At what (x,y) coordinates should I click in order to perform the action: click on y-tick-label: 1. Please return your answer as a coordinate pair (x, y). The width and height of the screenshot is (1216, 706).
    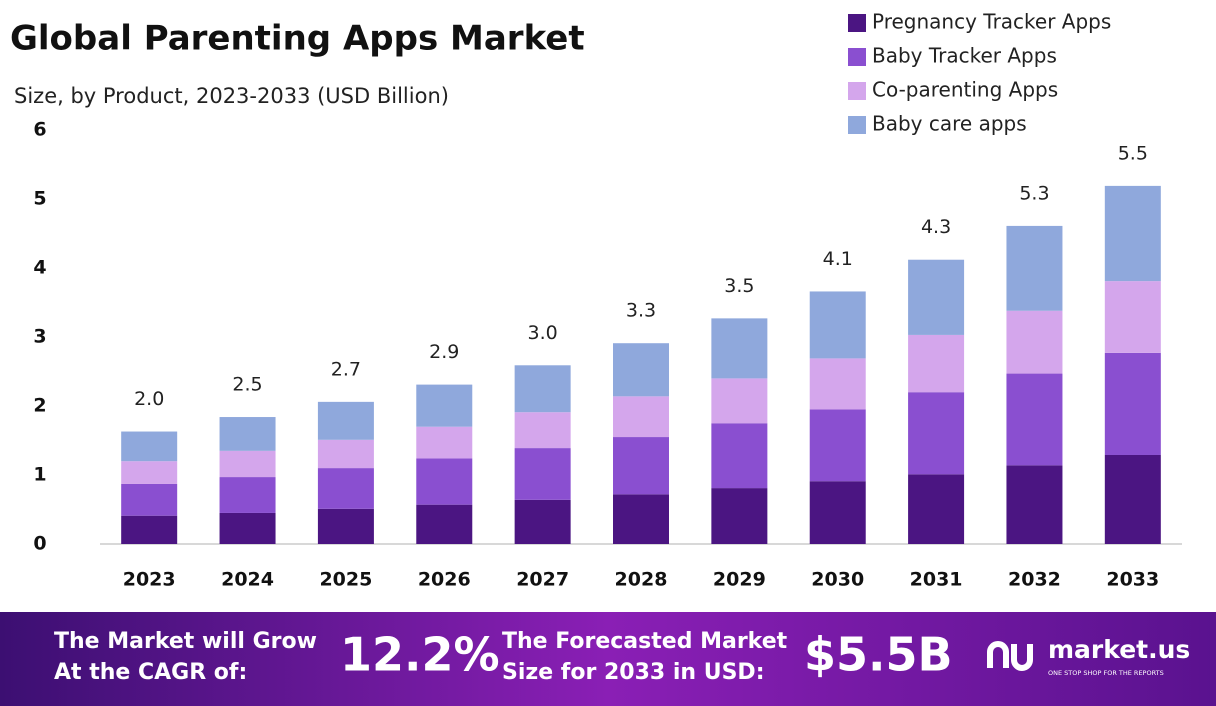
    Looking at the image, I should click on (39, 475).